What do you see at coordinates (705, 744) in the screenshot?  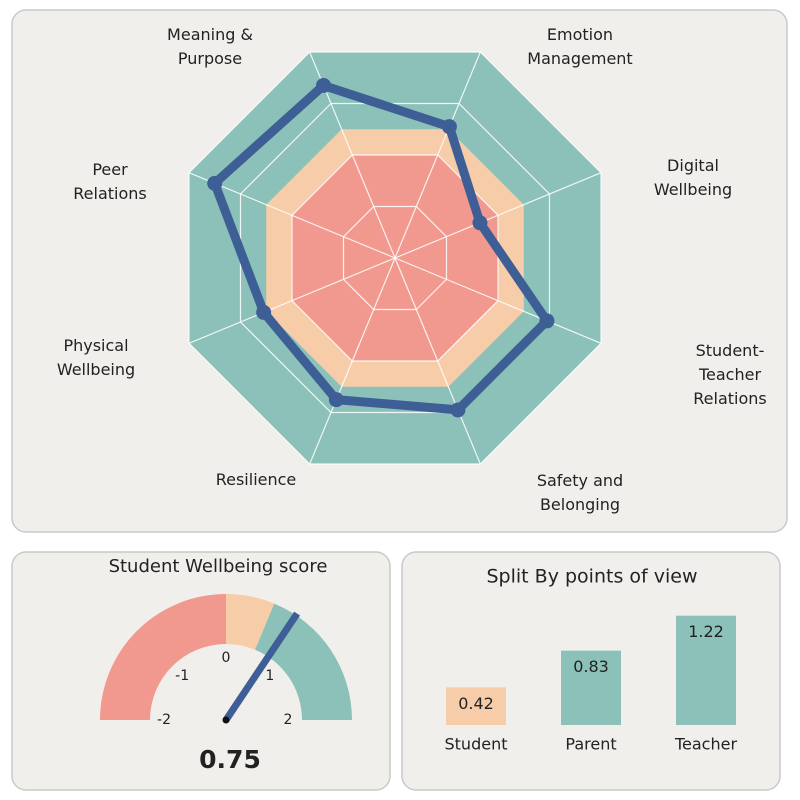 I see `bar-category-label: Teacher` at bounding box center [705, 744].